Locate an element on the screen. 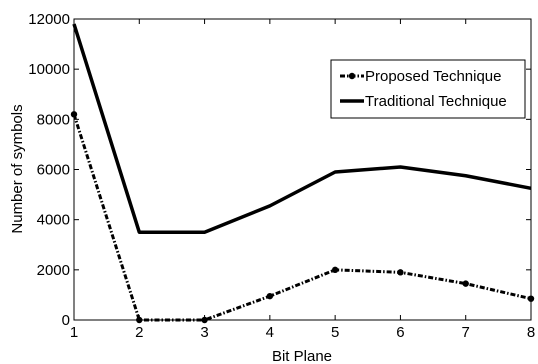  y-tick-label: 8000 is located at coordinates (53, 119).